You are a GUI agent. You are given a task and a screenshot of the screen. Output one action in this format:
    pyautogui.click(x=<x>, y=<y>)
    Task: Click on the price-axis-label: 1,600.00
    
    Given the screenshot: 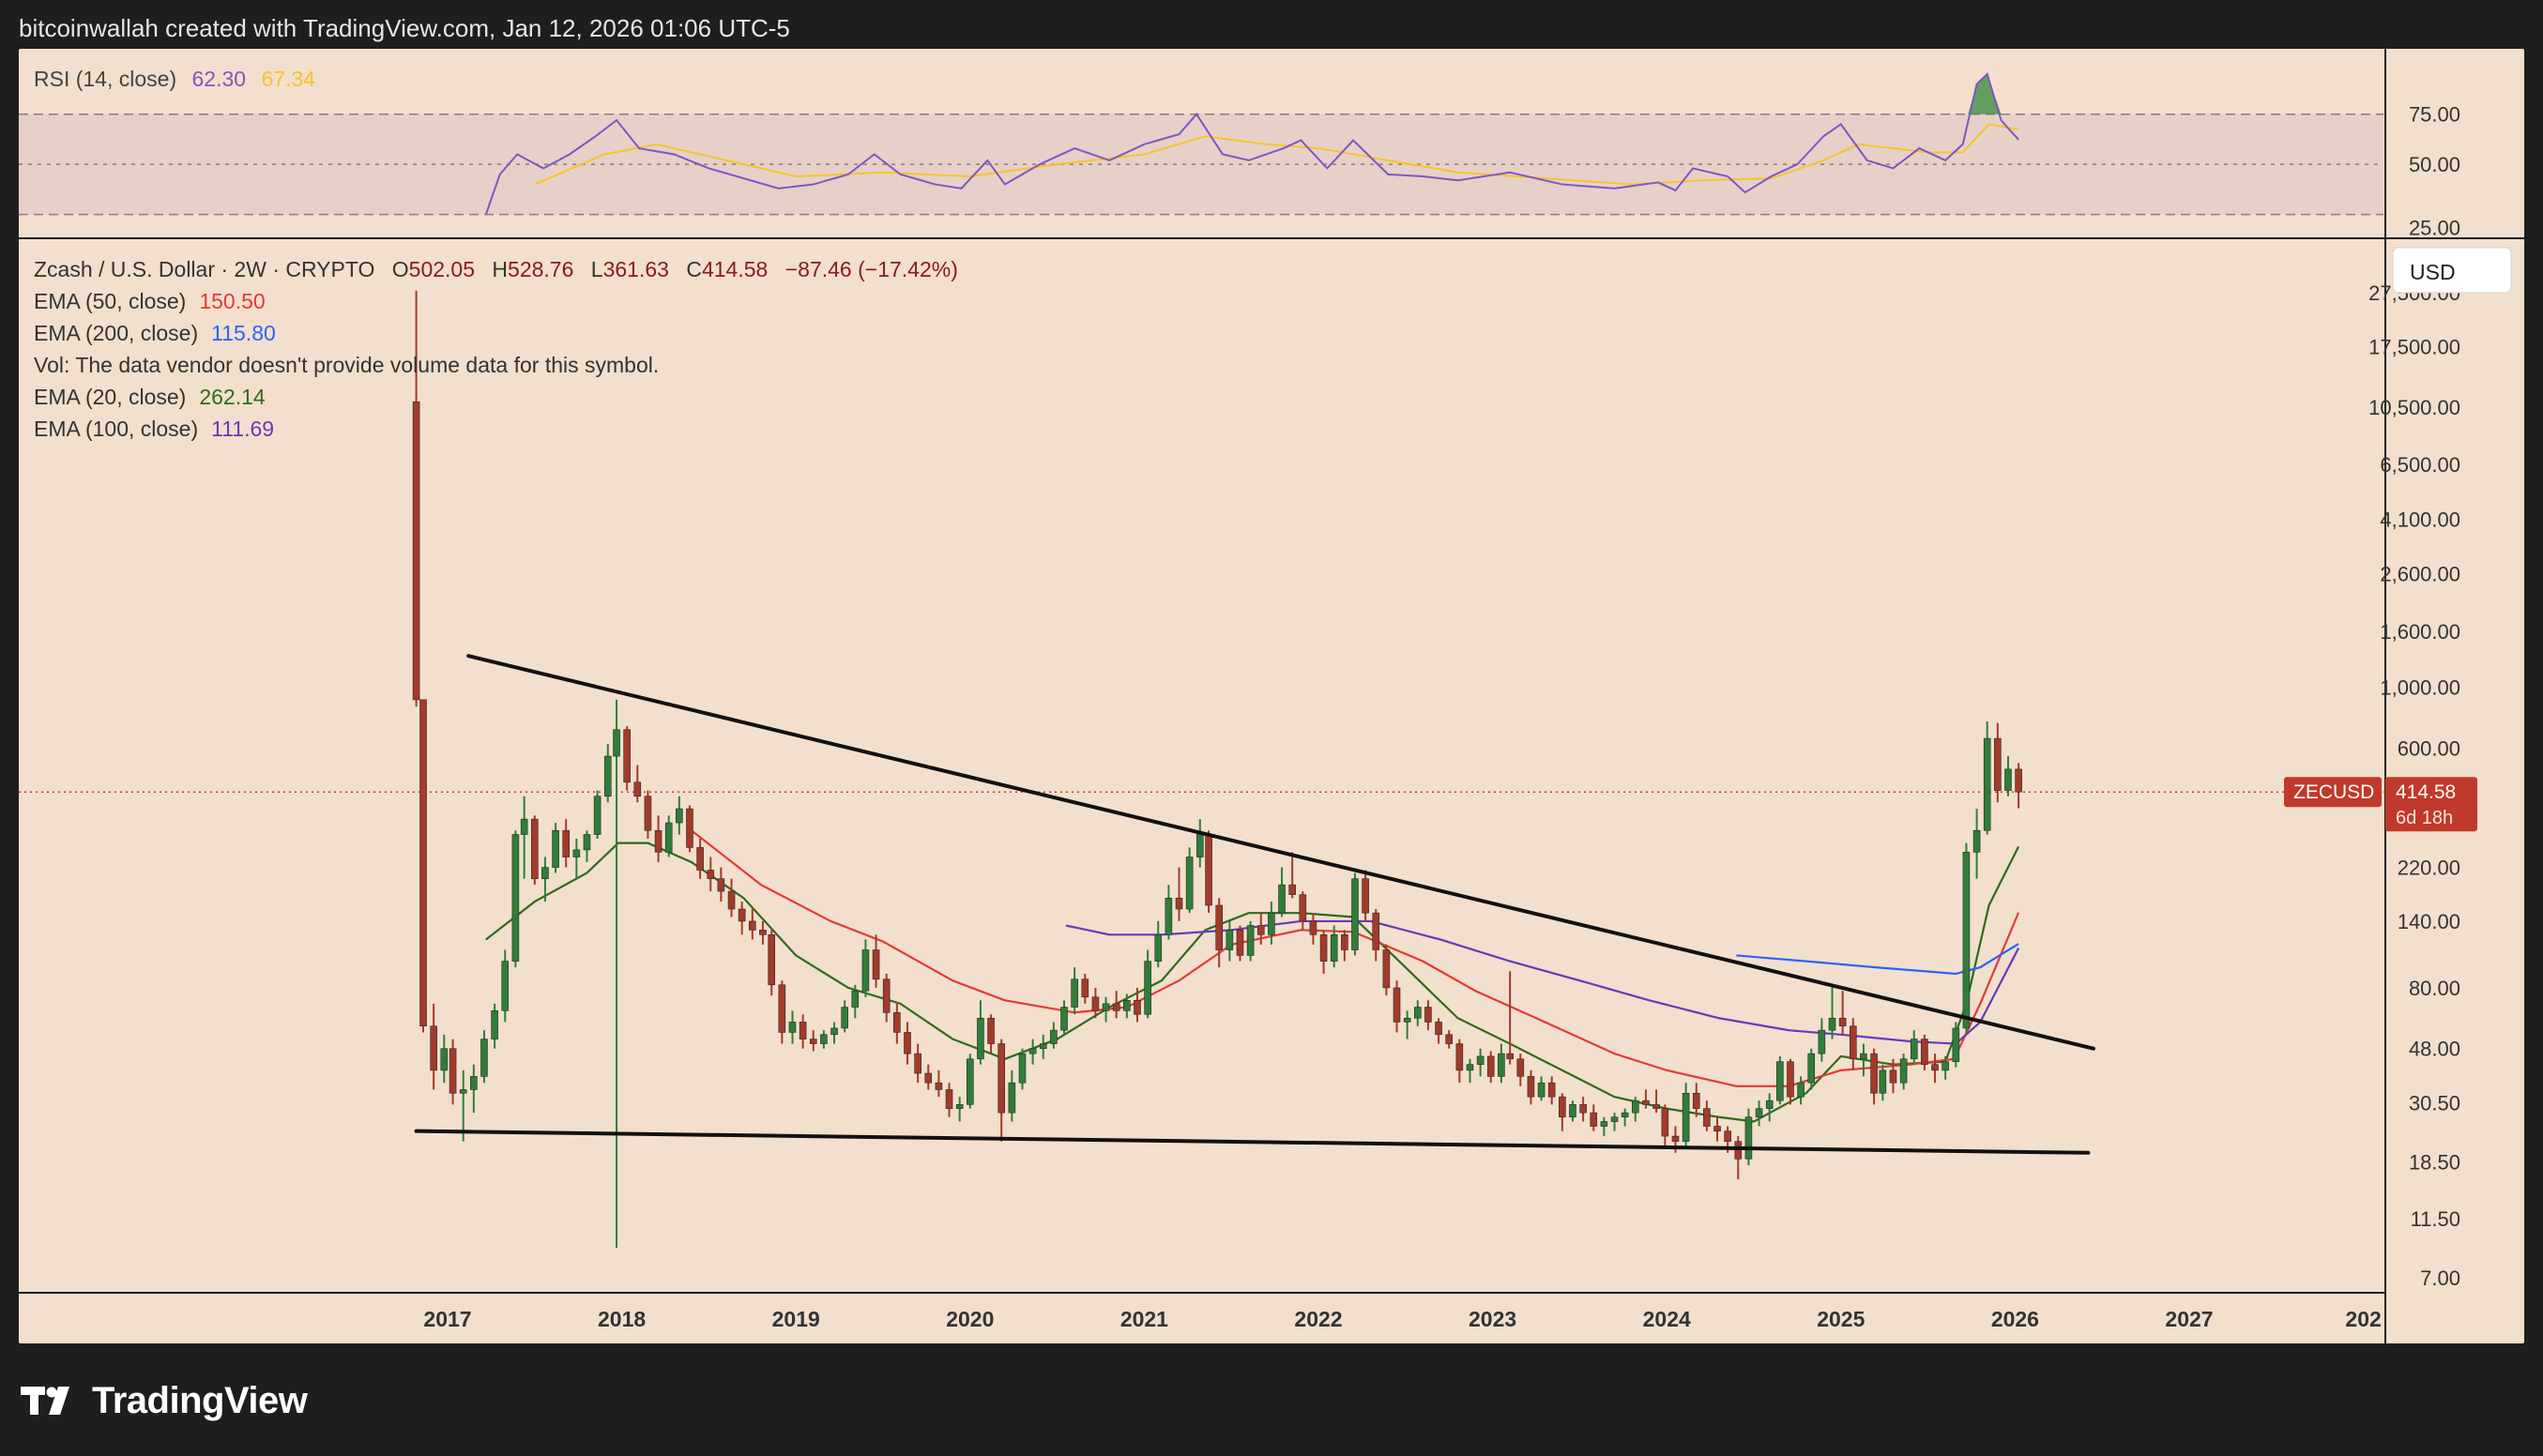 What is the action you would take?
    pyautogui.click(x=2420, y=632)
    